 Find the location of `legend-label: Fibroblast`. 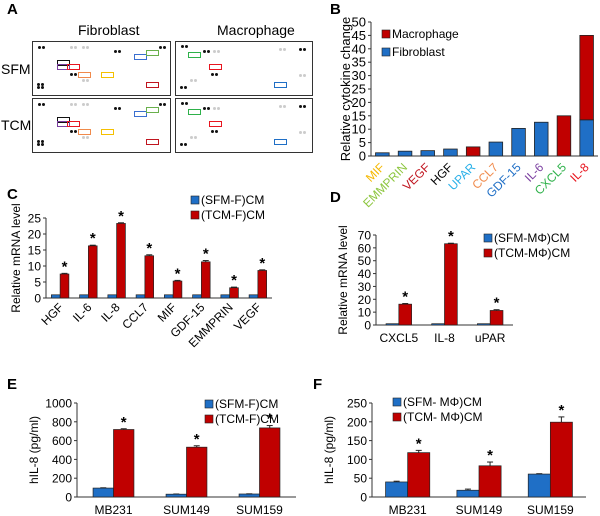

legend-label: Fibroblast is located at coordinates (418, 52).